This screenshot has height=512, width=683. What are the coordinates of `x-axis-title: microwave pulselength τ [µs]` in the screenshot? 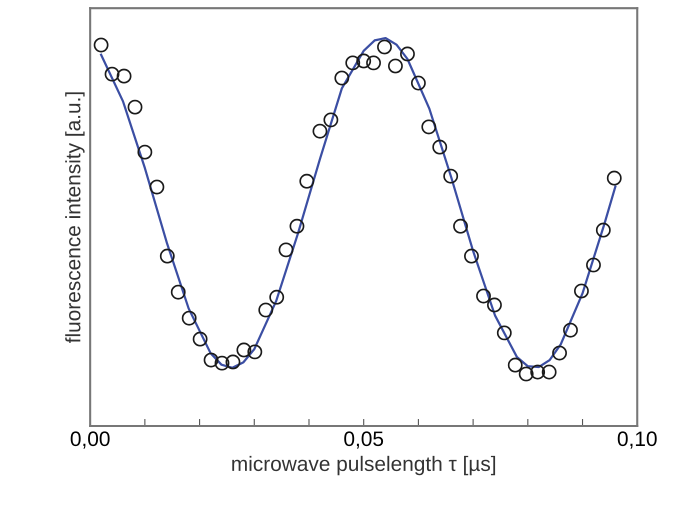 It's located at (364, 466).